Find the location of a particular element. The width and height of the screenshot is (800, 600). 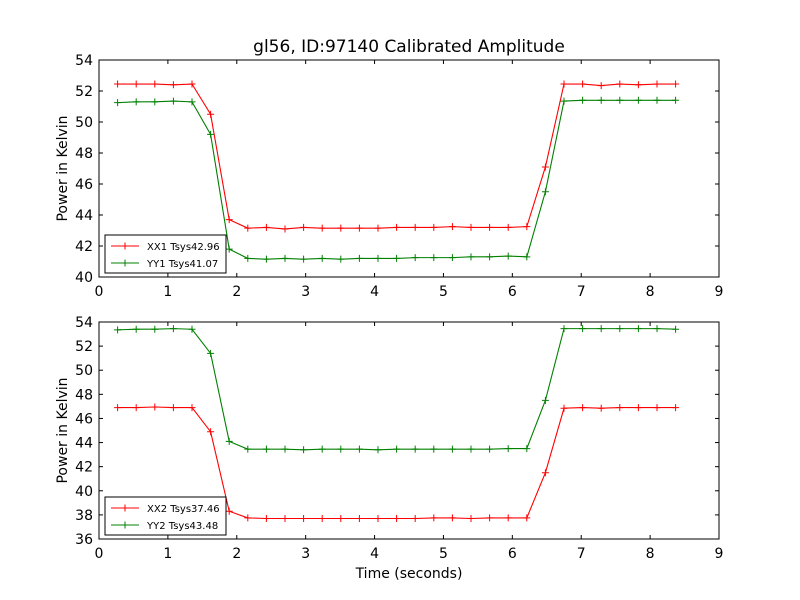

panel-2-x-tick-label: 7 is located at coordinates (581, 554).